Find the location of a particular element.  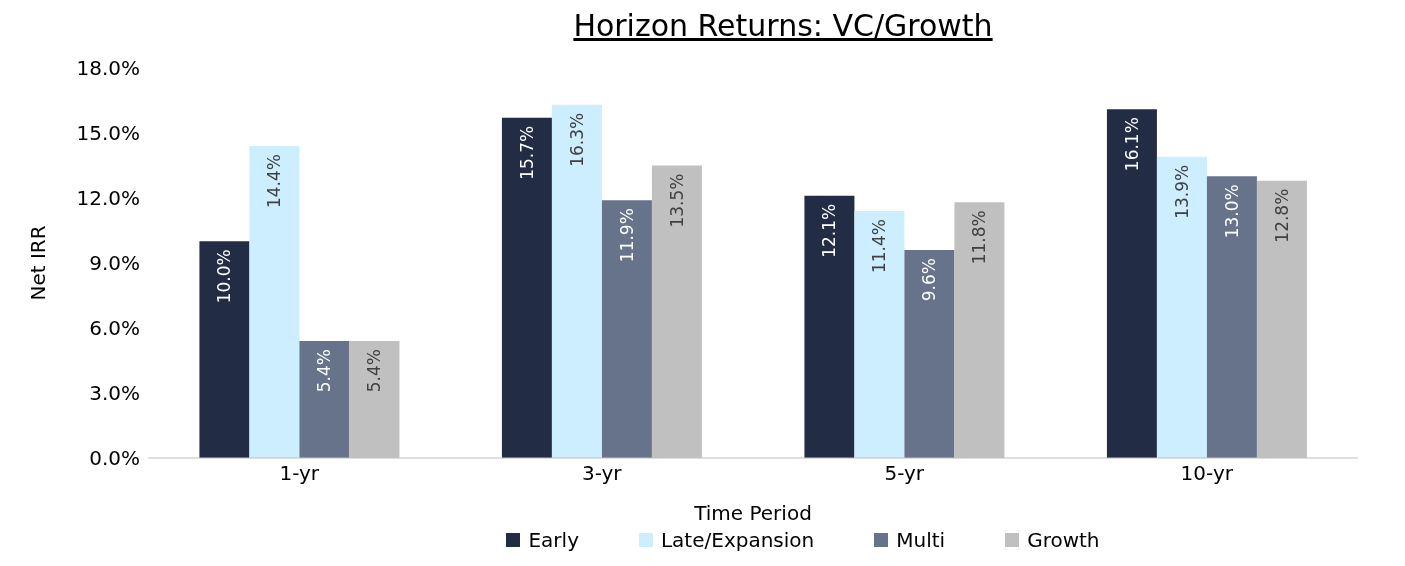

x-tick-label: 3-yr is located at coordinates (602, 473).